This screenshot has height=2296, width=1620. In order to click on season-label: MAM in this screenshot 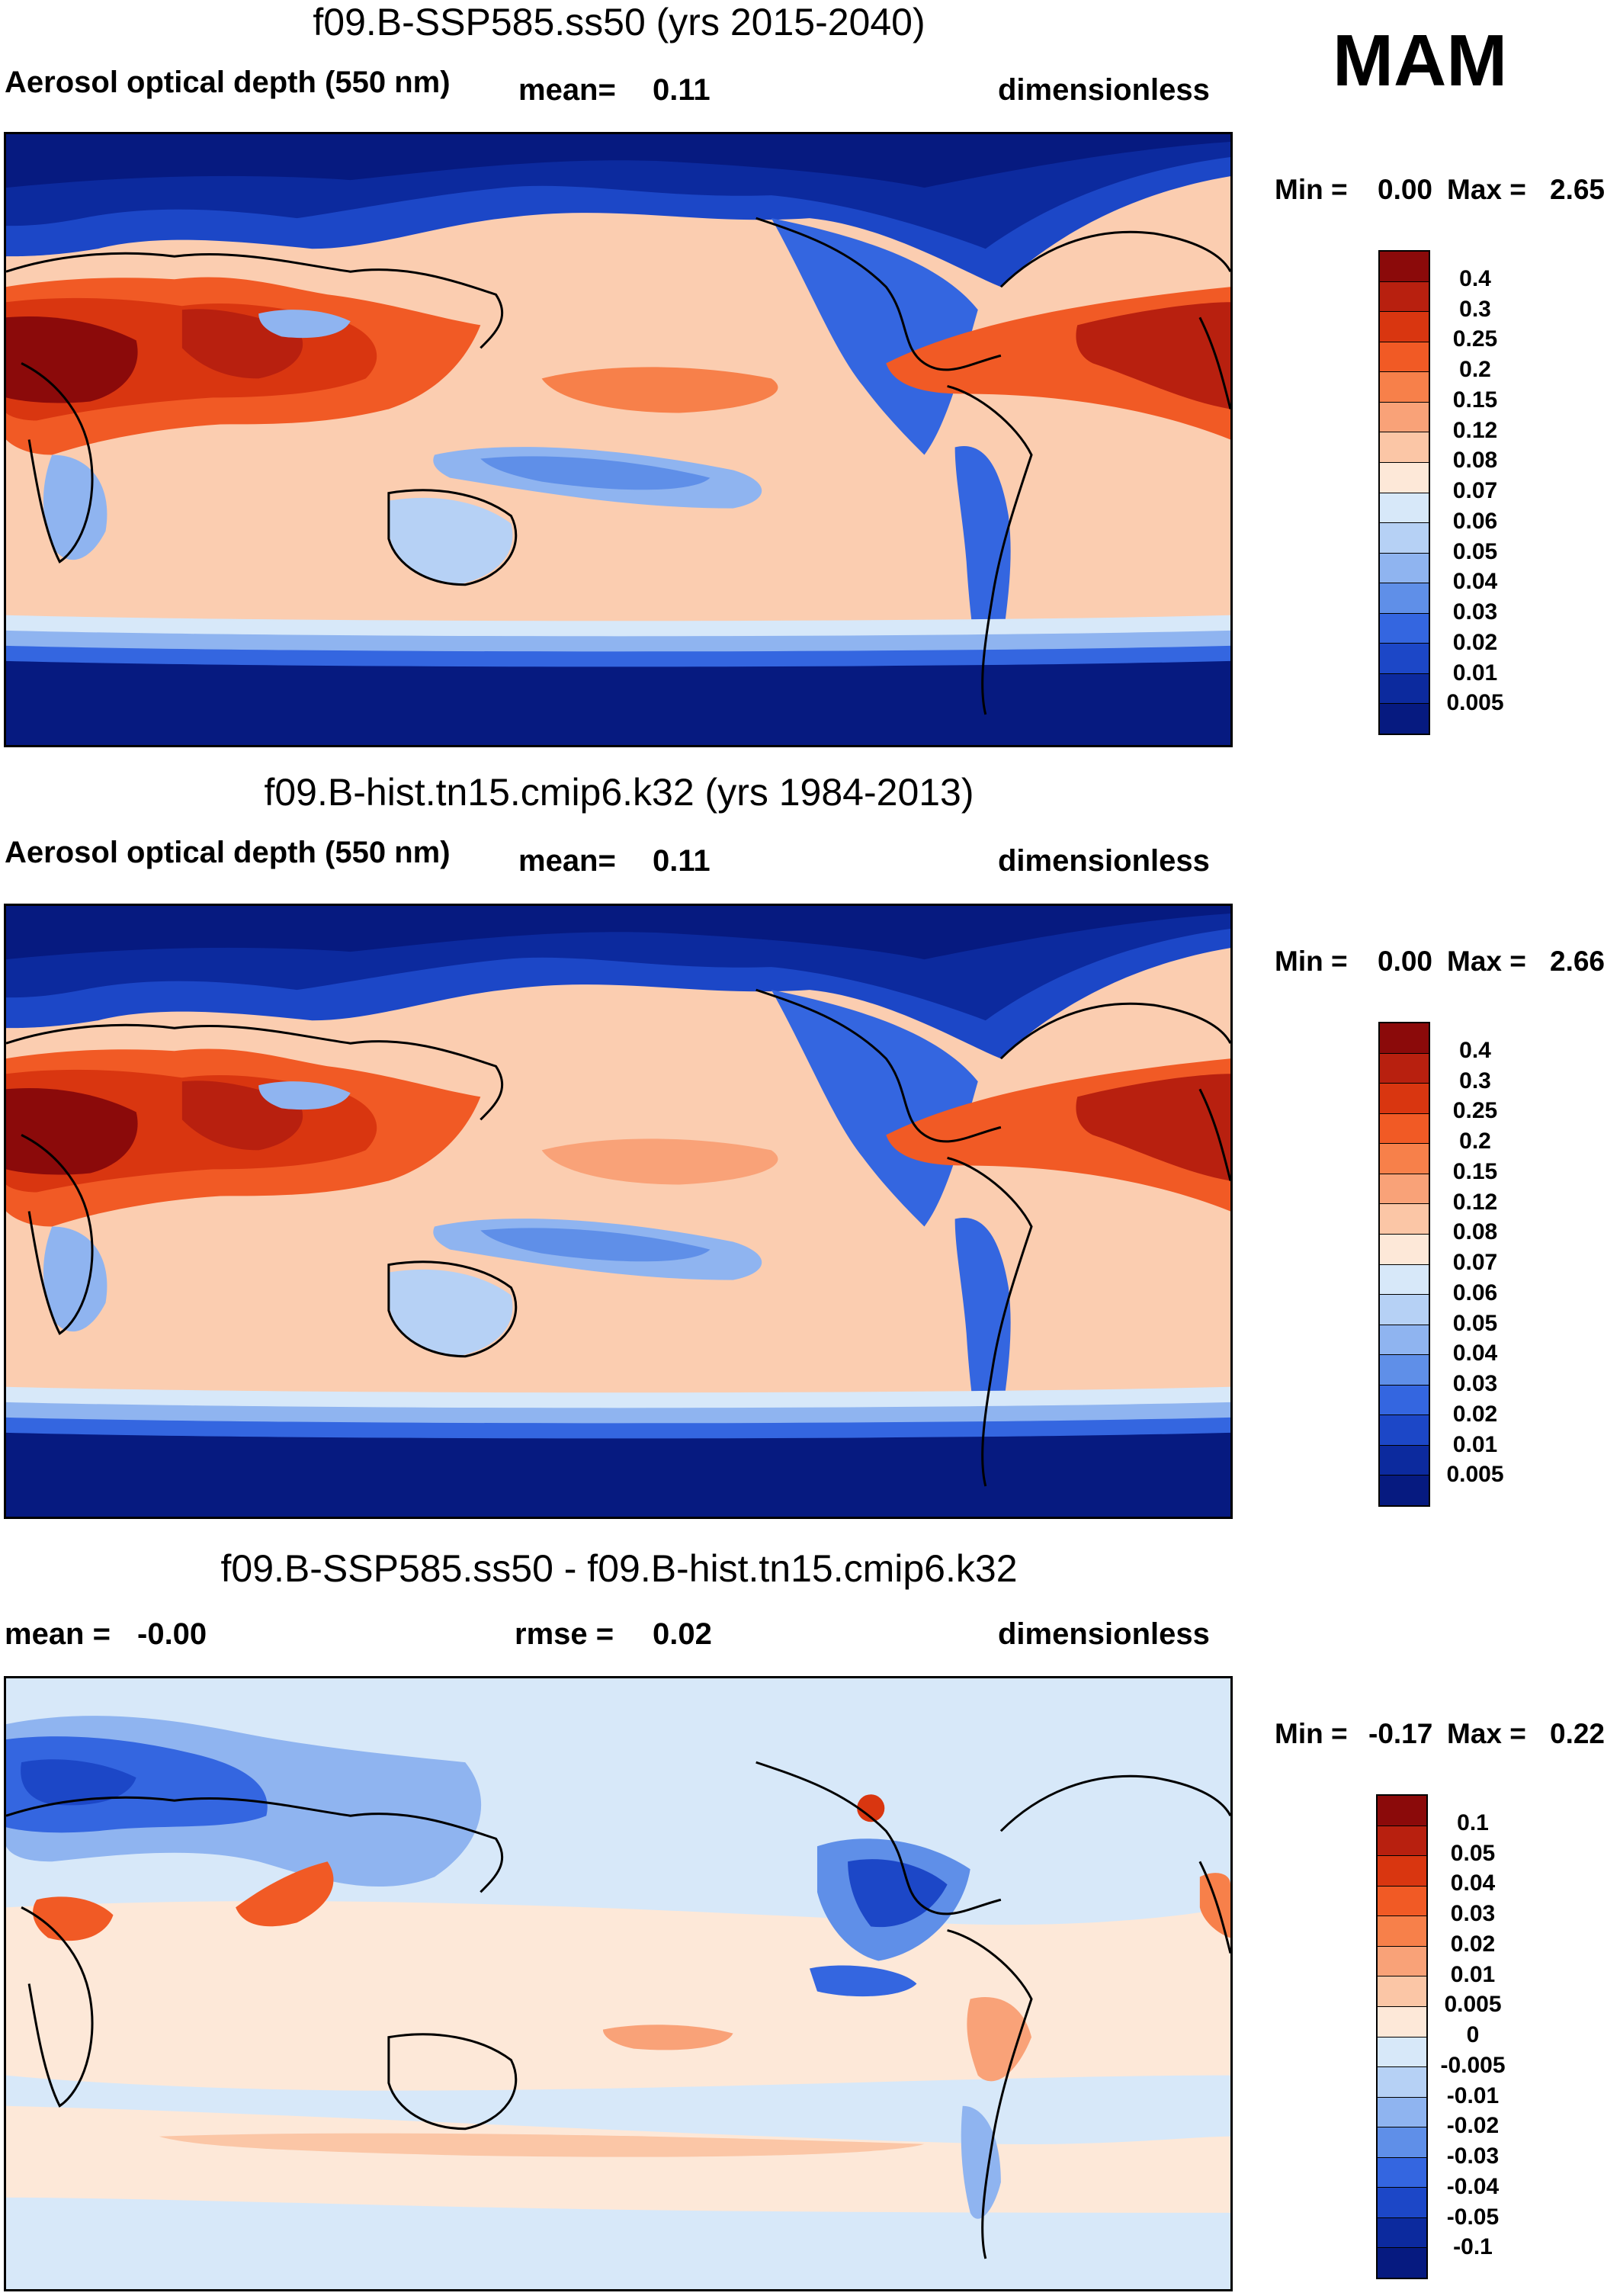, I will do `click(1420, 60)`.